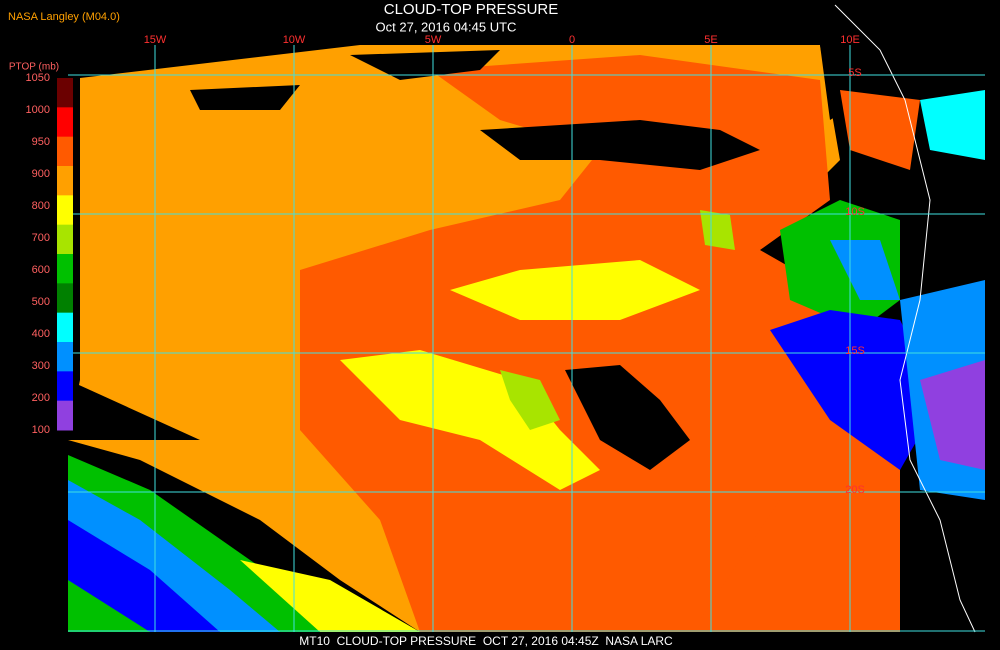  What do you see at coordinates (433, 40) in the screenshot?
I see `longitude-label: 5W` at bounding box center [433, 40].